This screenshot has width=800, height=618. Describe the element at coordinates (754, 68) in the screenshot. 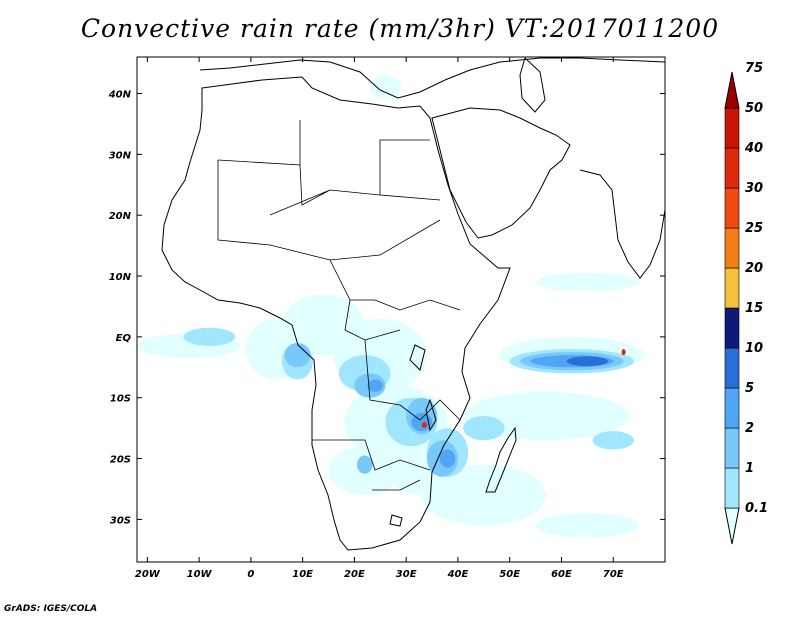

I see `colorbar-label: 75` at that location.